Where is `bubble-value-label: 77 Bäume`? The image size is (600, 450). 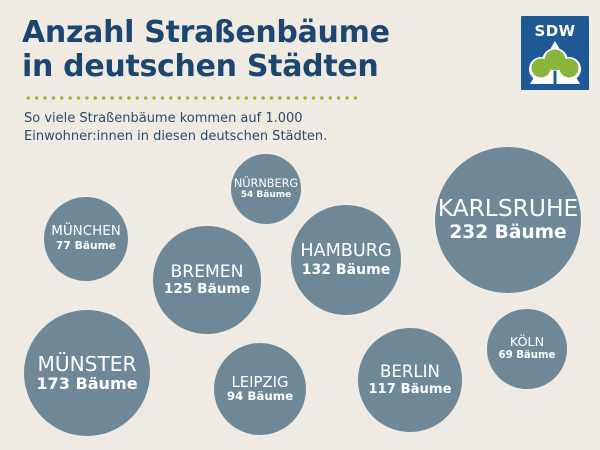 bubble-value-label: 77 Bäume is located at coordinates (86, 246).